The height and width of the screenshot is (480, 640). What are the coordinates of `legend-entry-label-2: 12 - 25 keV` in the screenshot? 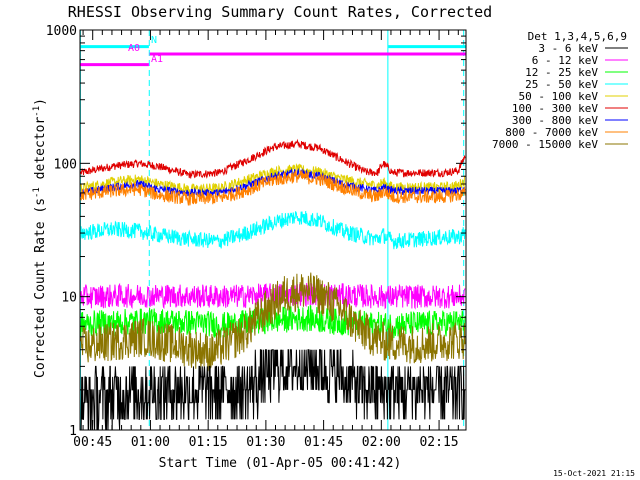 It's located at (561, 72).